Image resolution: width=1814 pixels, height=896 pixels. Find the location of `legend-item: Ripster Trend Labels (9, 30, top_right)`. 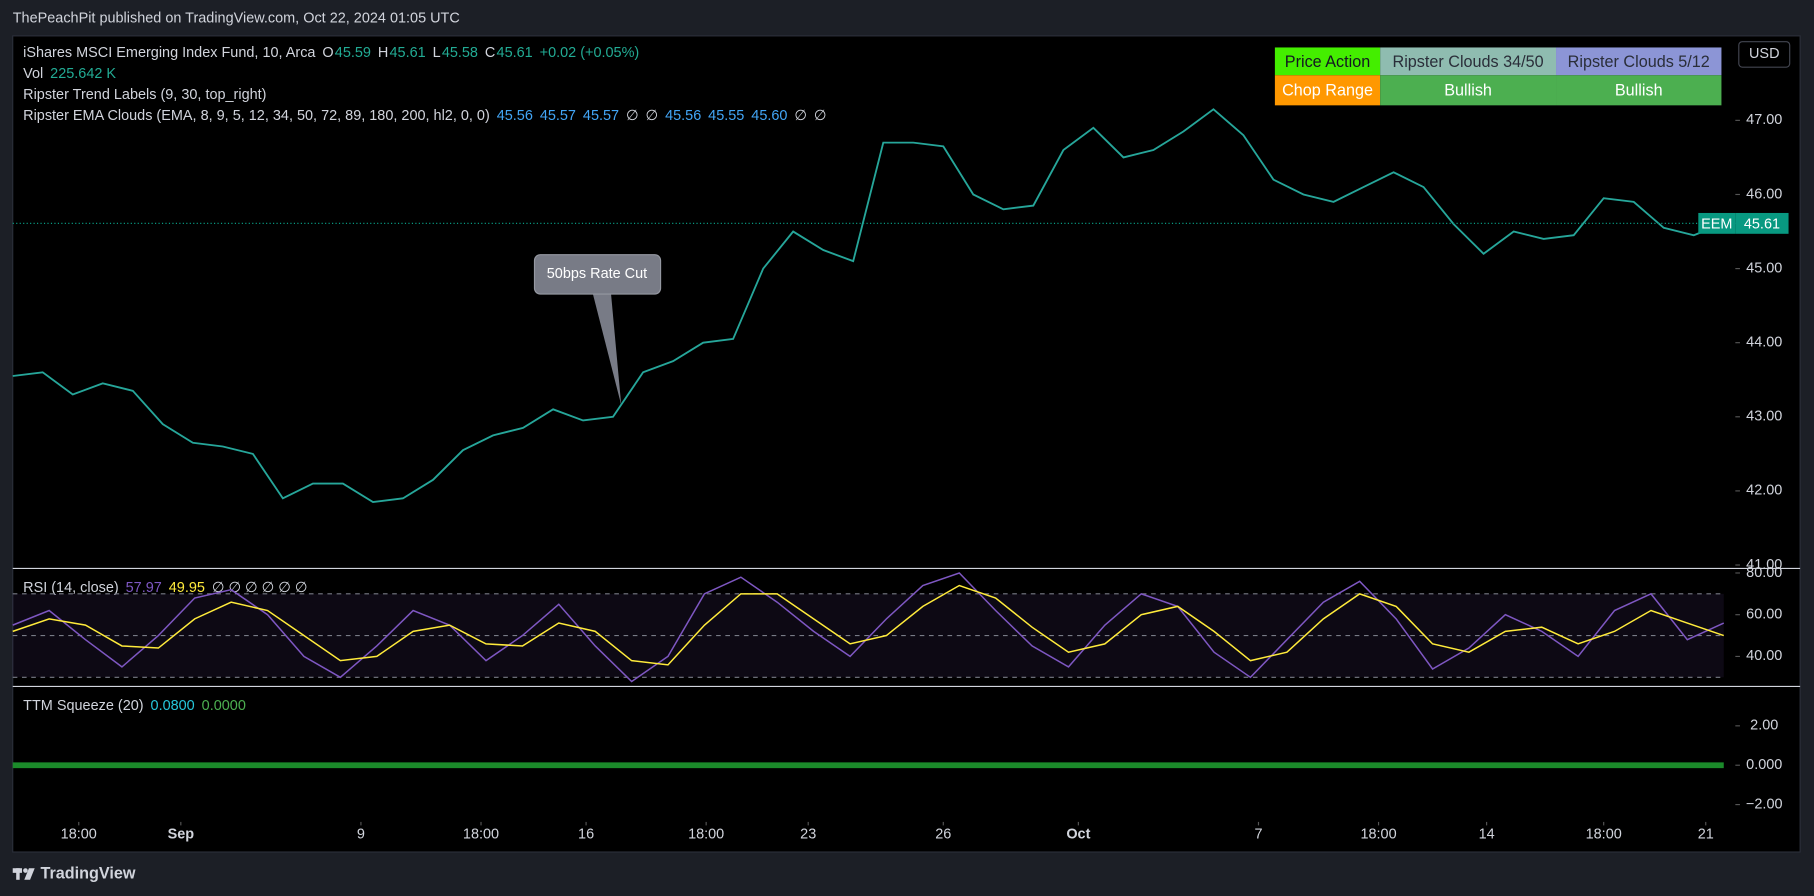

legend-item: Ripster Trend Labels (9, 30, top_right) is located at coordinates (144, 95).